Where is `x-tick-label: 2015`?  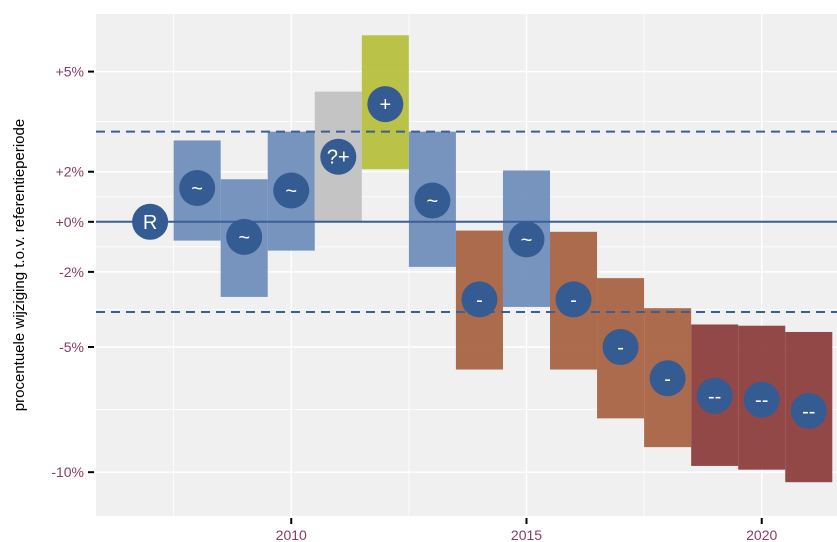
x-tick-label: 2015 is located at coordinates (526, 534).